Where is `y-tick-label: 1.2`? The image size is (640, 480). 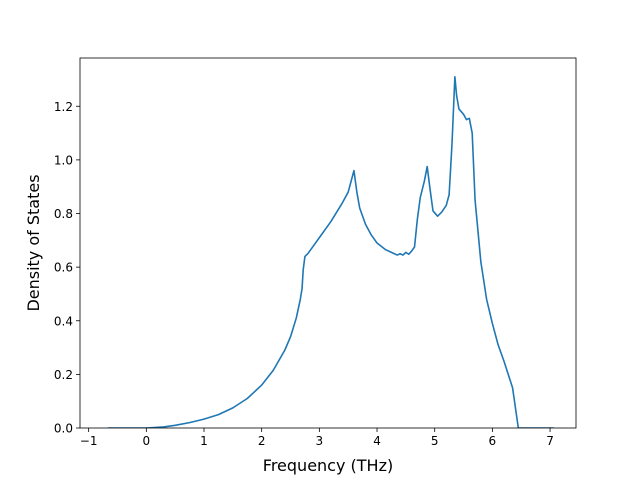
y-tick-label: 1.2 is located at coordinates (63, 107).